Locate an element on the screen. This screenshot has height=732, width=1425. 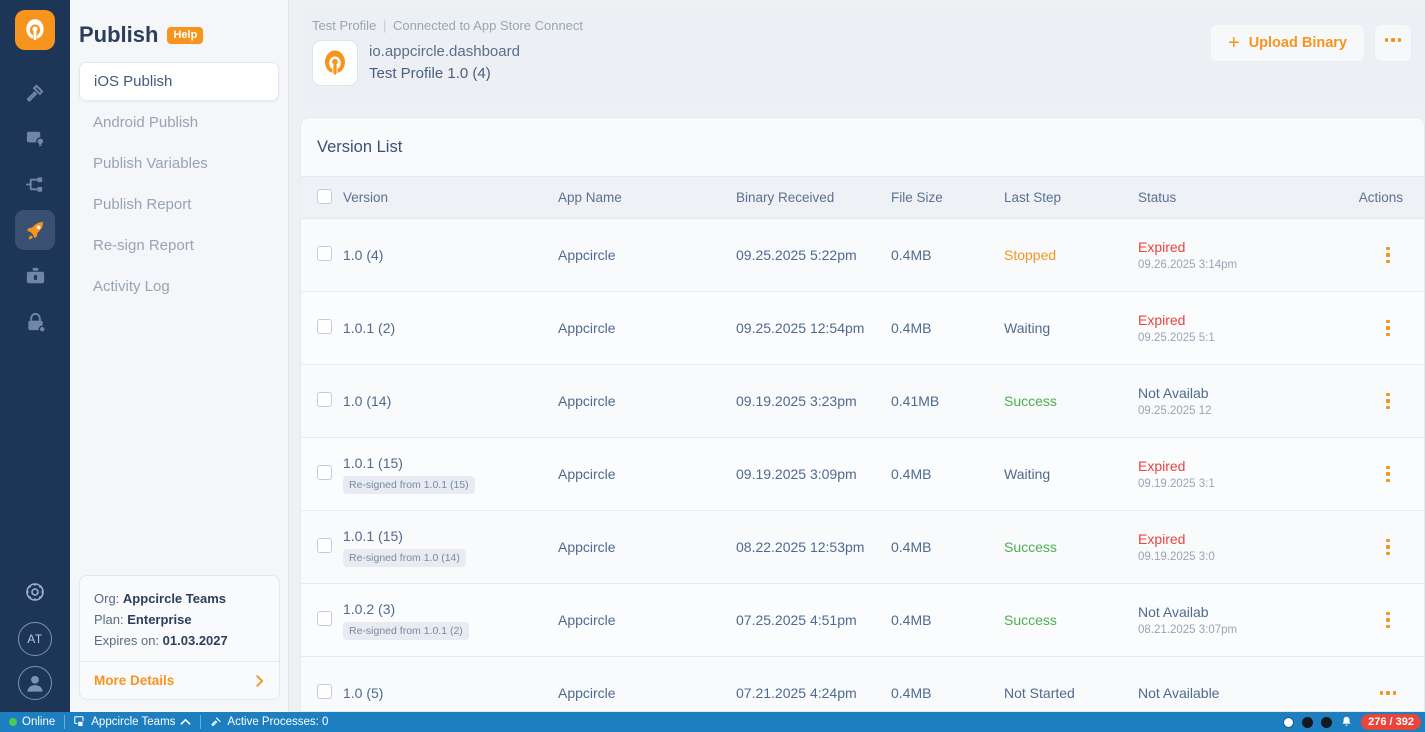
rail-nav-items is located at coordinates (35, 207).